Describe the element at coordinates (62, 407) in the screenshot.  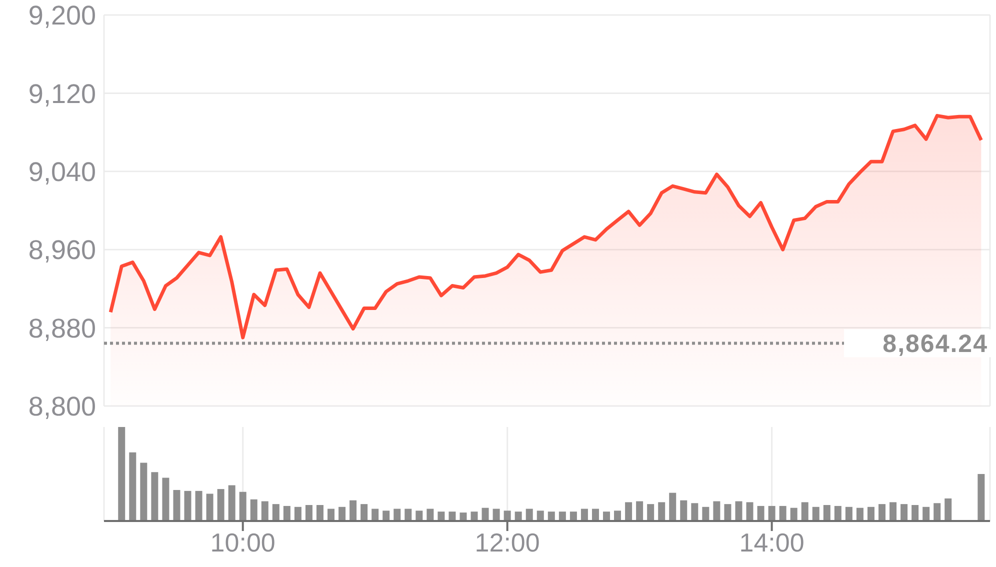
I see `y-tick-label: 8,800` at that location.